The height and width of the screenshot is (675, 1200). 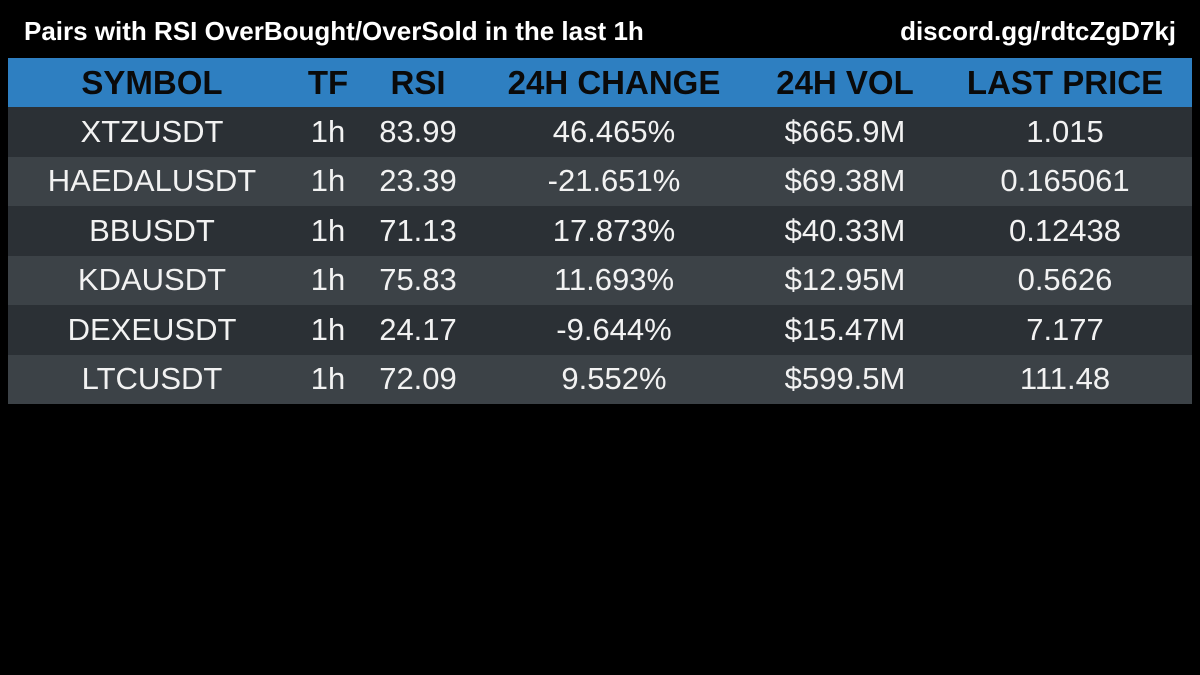 What do you see at coordinates (1038, 31) in the screenshot?
I see `discord-invite-link: discord.gg/rdtcZgD7kj` at bounding box center [1038, 31].